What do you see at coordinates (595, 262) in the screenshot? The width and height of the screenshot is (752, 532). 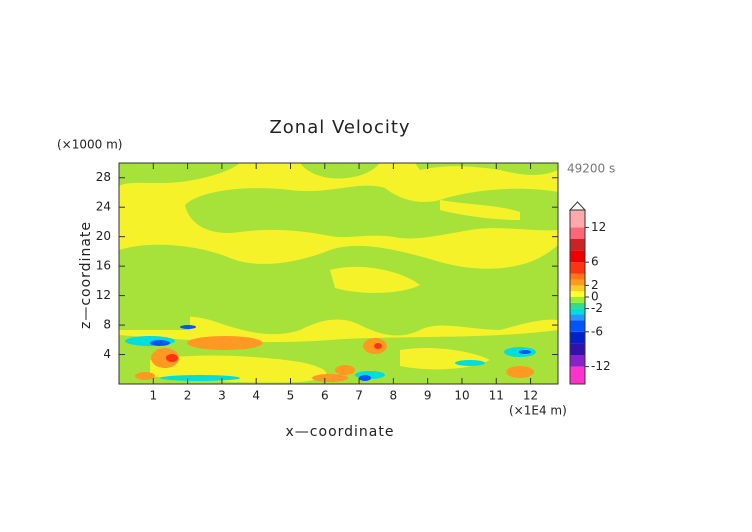 I see `colorbar-tick-label: 6` at bounding box center [595, 262].